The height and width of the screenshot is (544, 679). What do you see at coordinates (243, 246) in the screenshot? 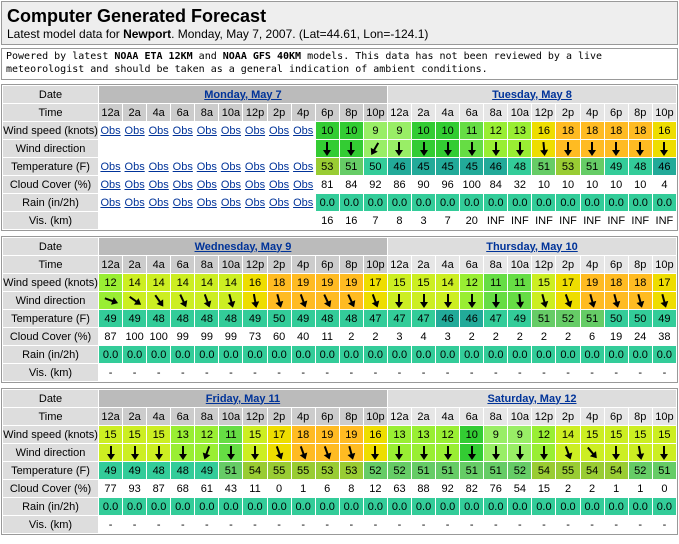
I see `date-link: Wednesday, May 9` at bounding box center [243, 246].